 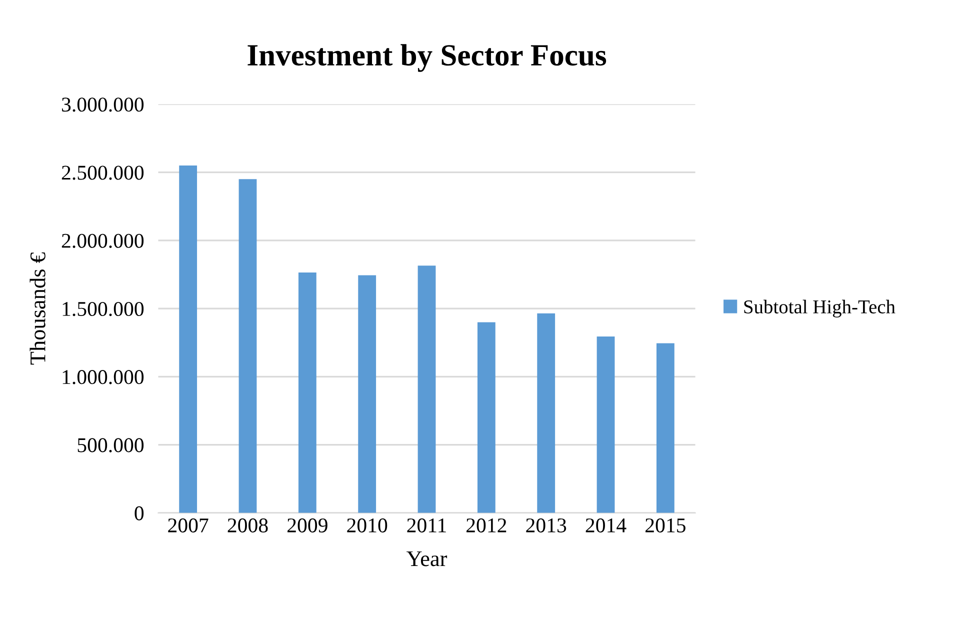 I want to click on x-tick-label: 2015, so click(x=666, y=525).